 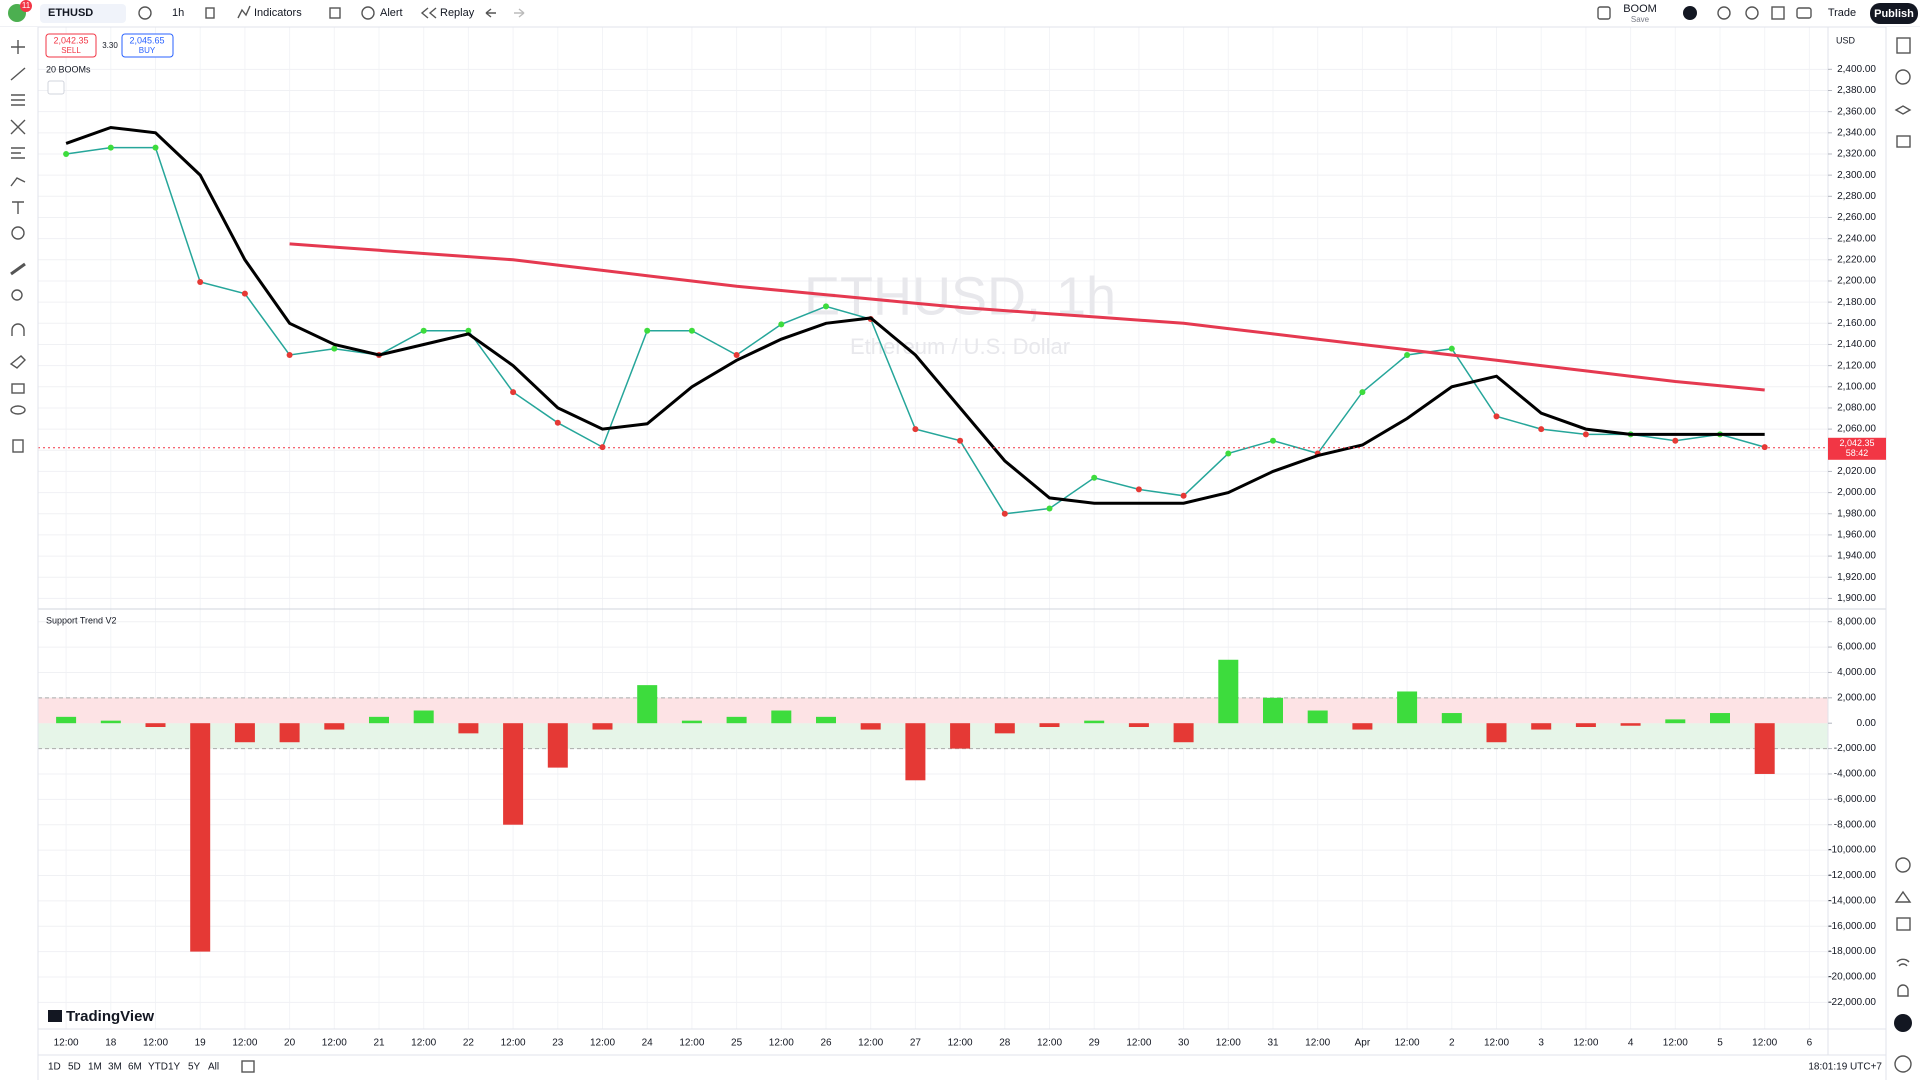 I want to click on user-menu, so click(x=1690, y=13).